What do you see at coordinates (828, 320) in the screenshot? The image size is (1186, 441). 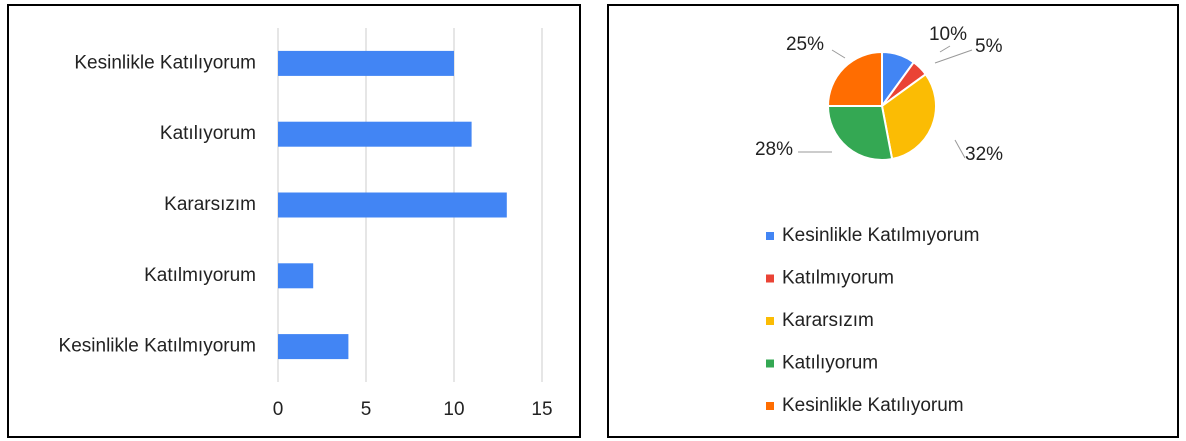 I see `legend-label: Kararsızım` at bounding box center [828, 320].